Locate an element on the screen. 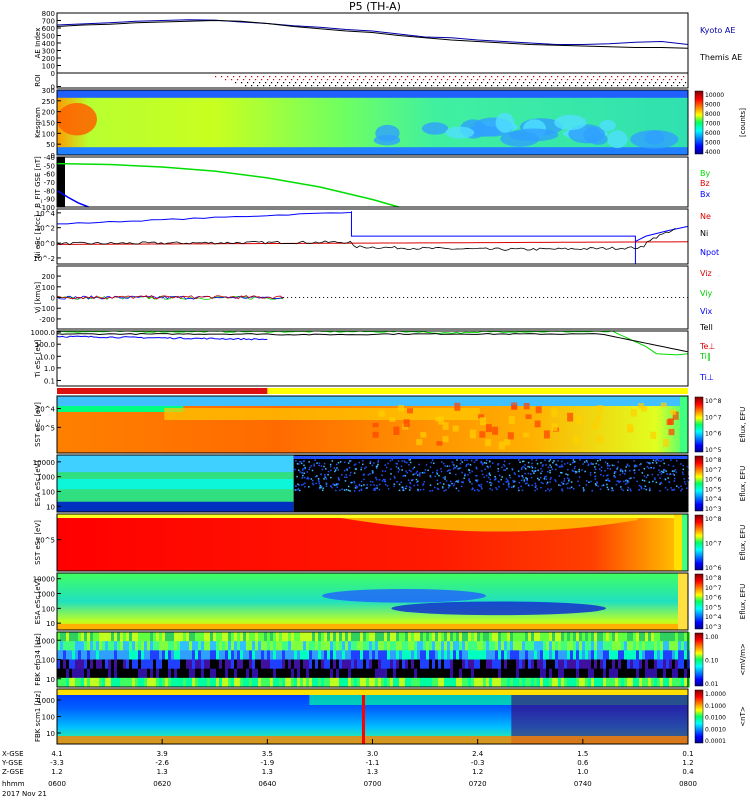 This screenshot has width=750, height=800. ephemeris-value: -1.9 is located at coordinates (267, 763).